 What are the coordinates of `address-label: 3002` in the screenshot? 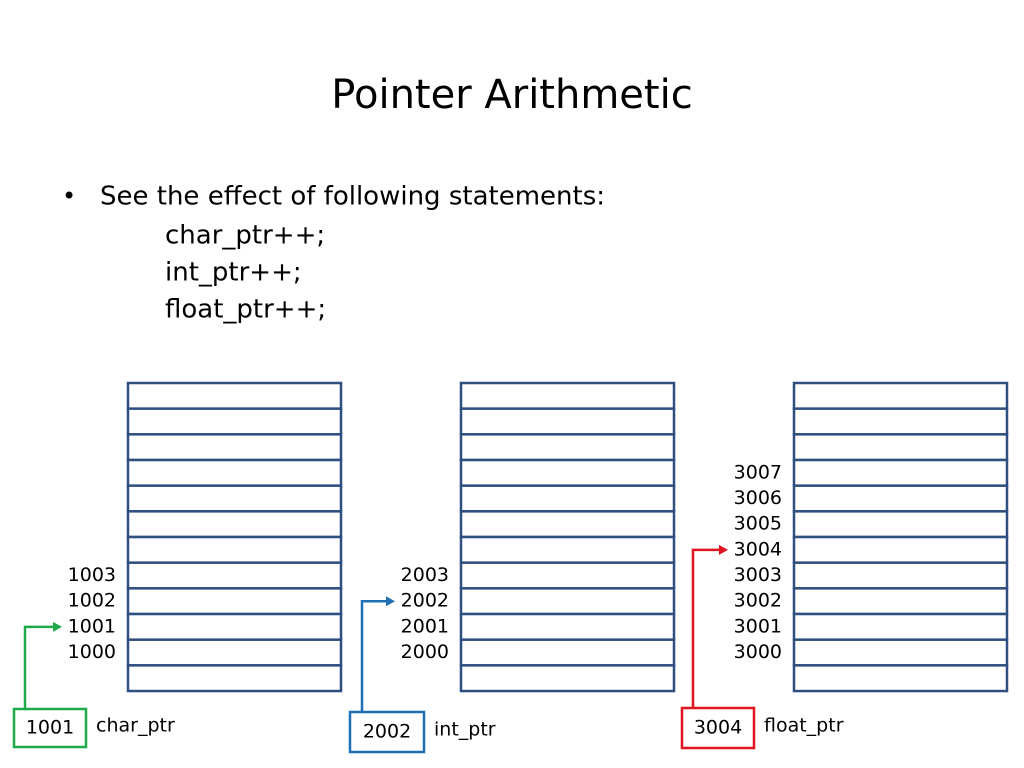 It's located at (758, 601).